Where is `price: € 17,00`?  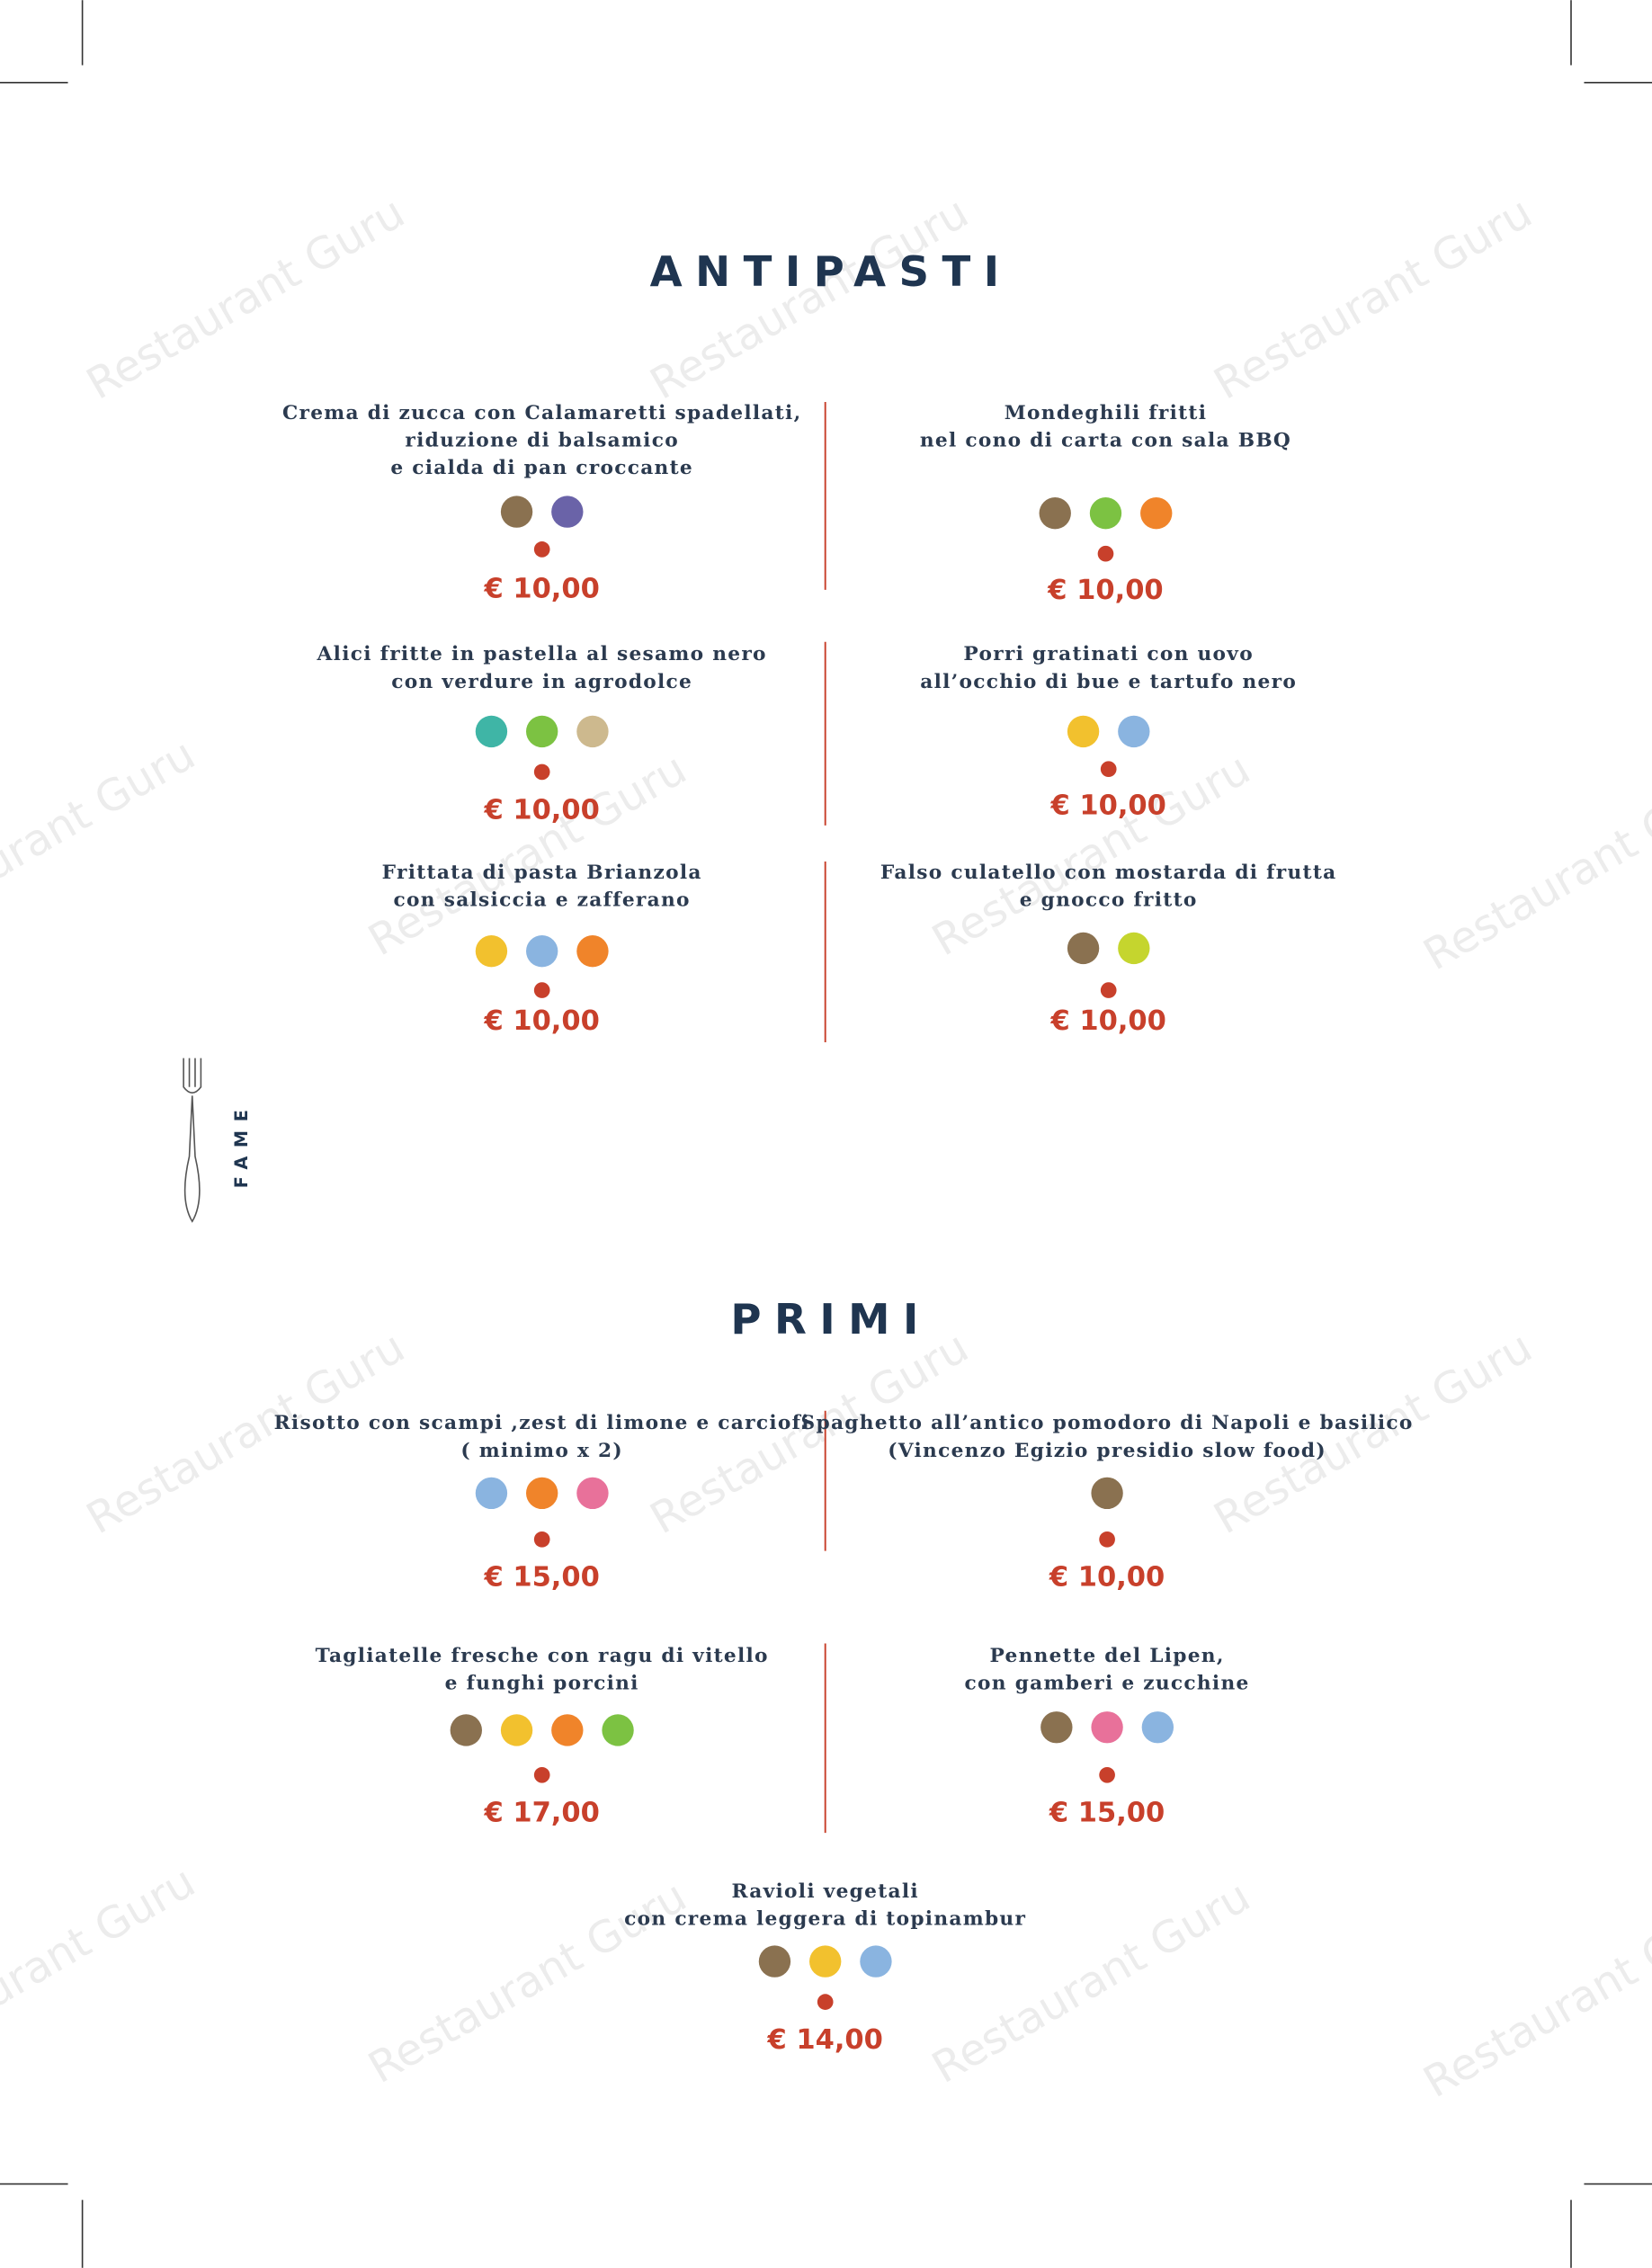
price: € 17,00 is located at coordinates (541, 1814).